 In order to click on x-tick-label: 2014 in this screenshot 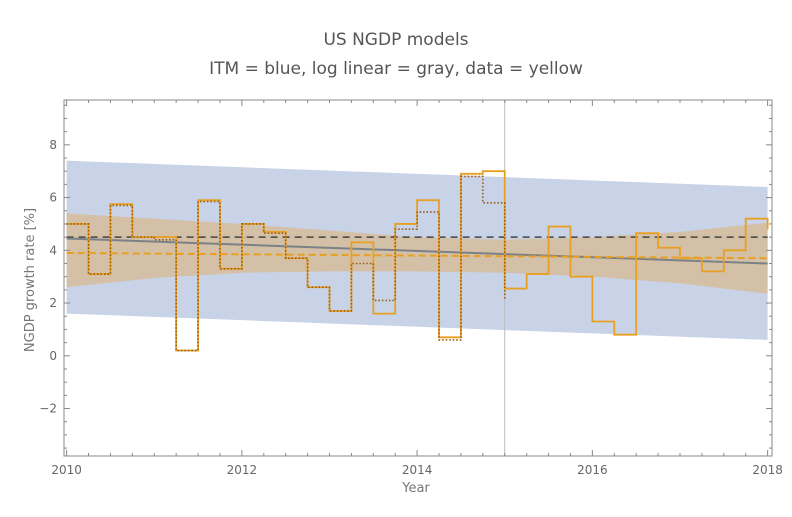, I will do `click(417, 470)`.